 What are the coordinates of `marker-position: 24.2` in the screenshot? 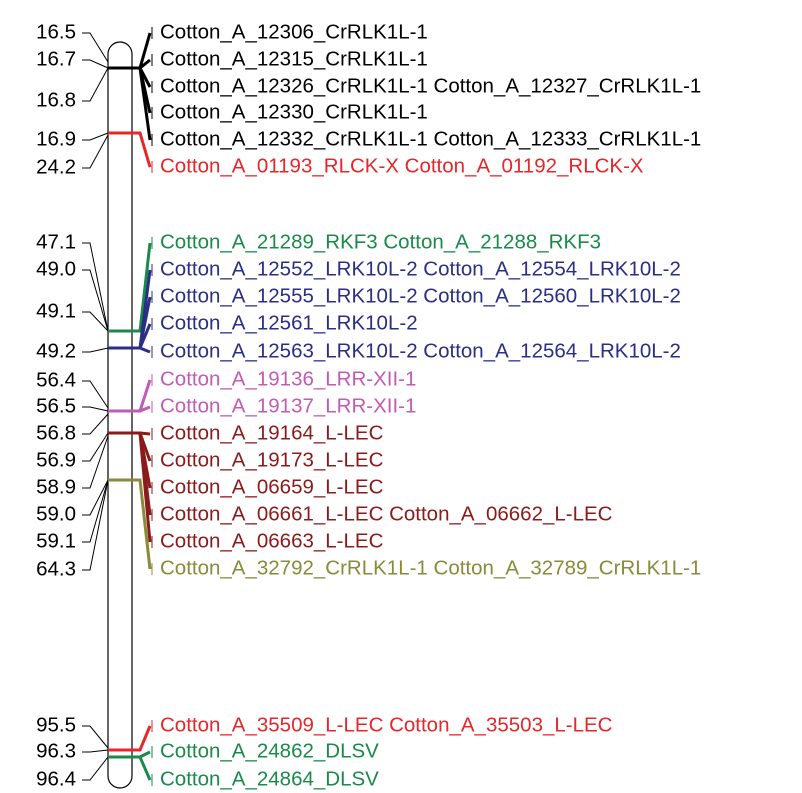 It's located at (56, 166).